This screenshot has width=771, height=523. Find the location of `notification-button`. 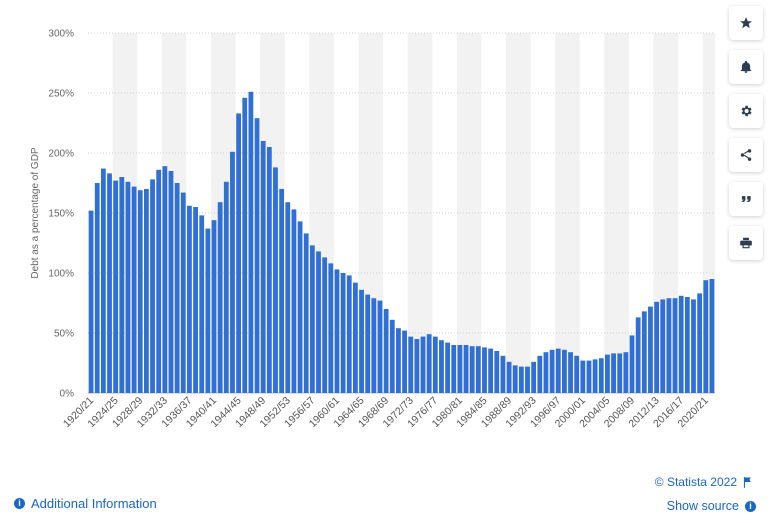

notification-button is located at coordinates (746, 67).